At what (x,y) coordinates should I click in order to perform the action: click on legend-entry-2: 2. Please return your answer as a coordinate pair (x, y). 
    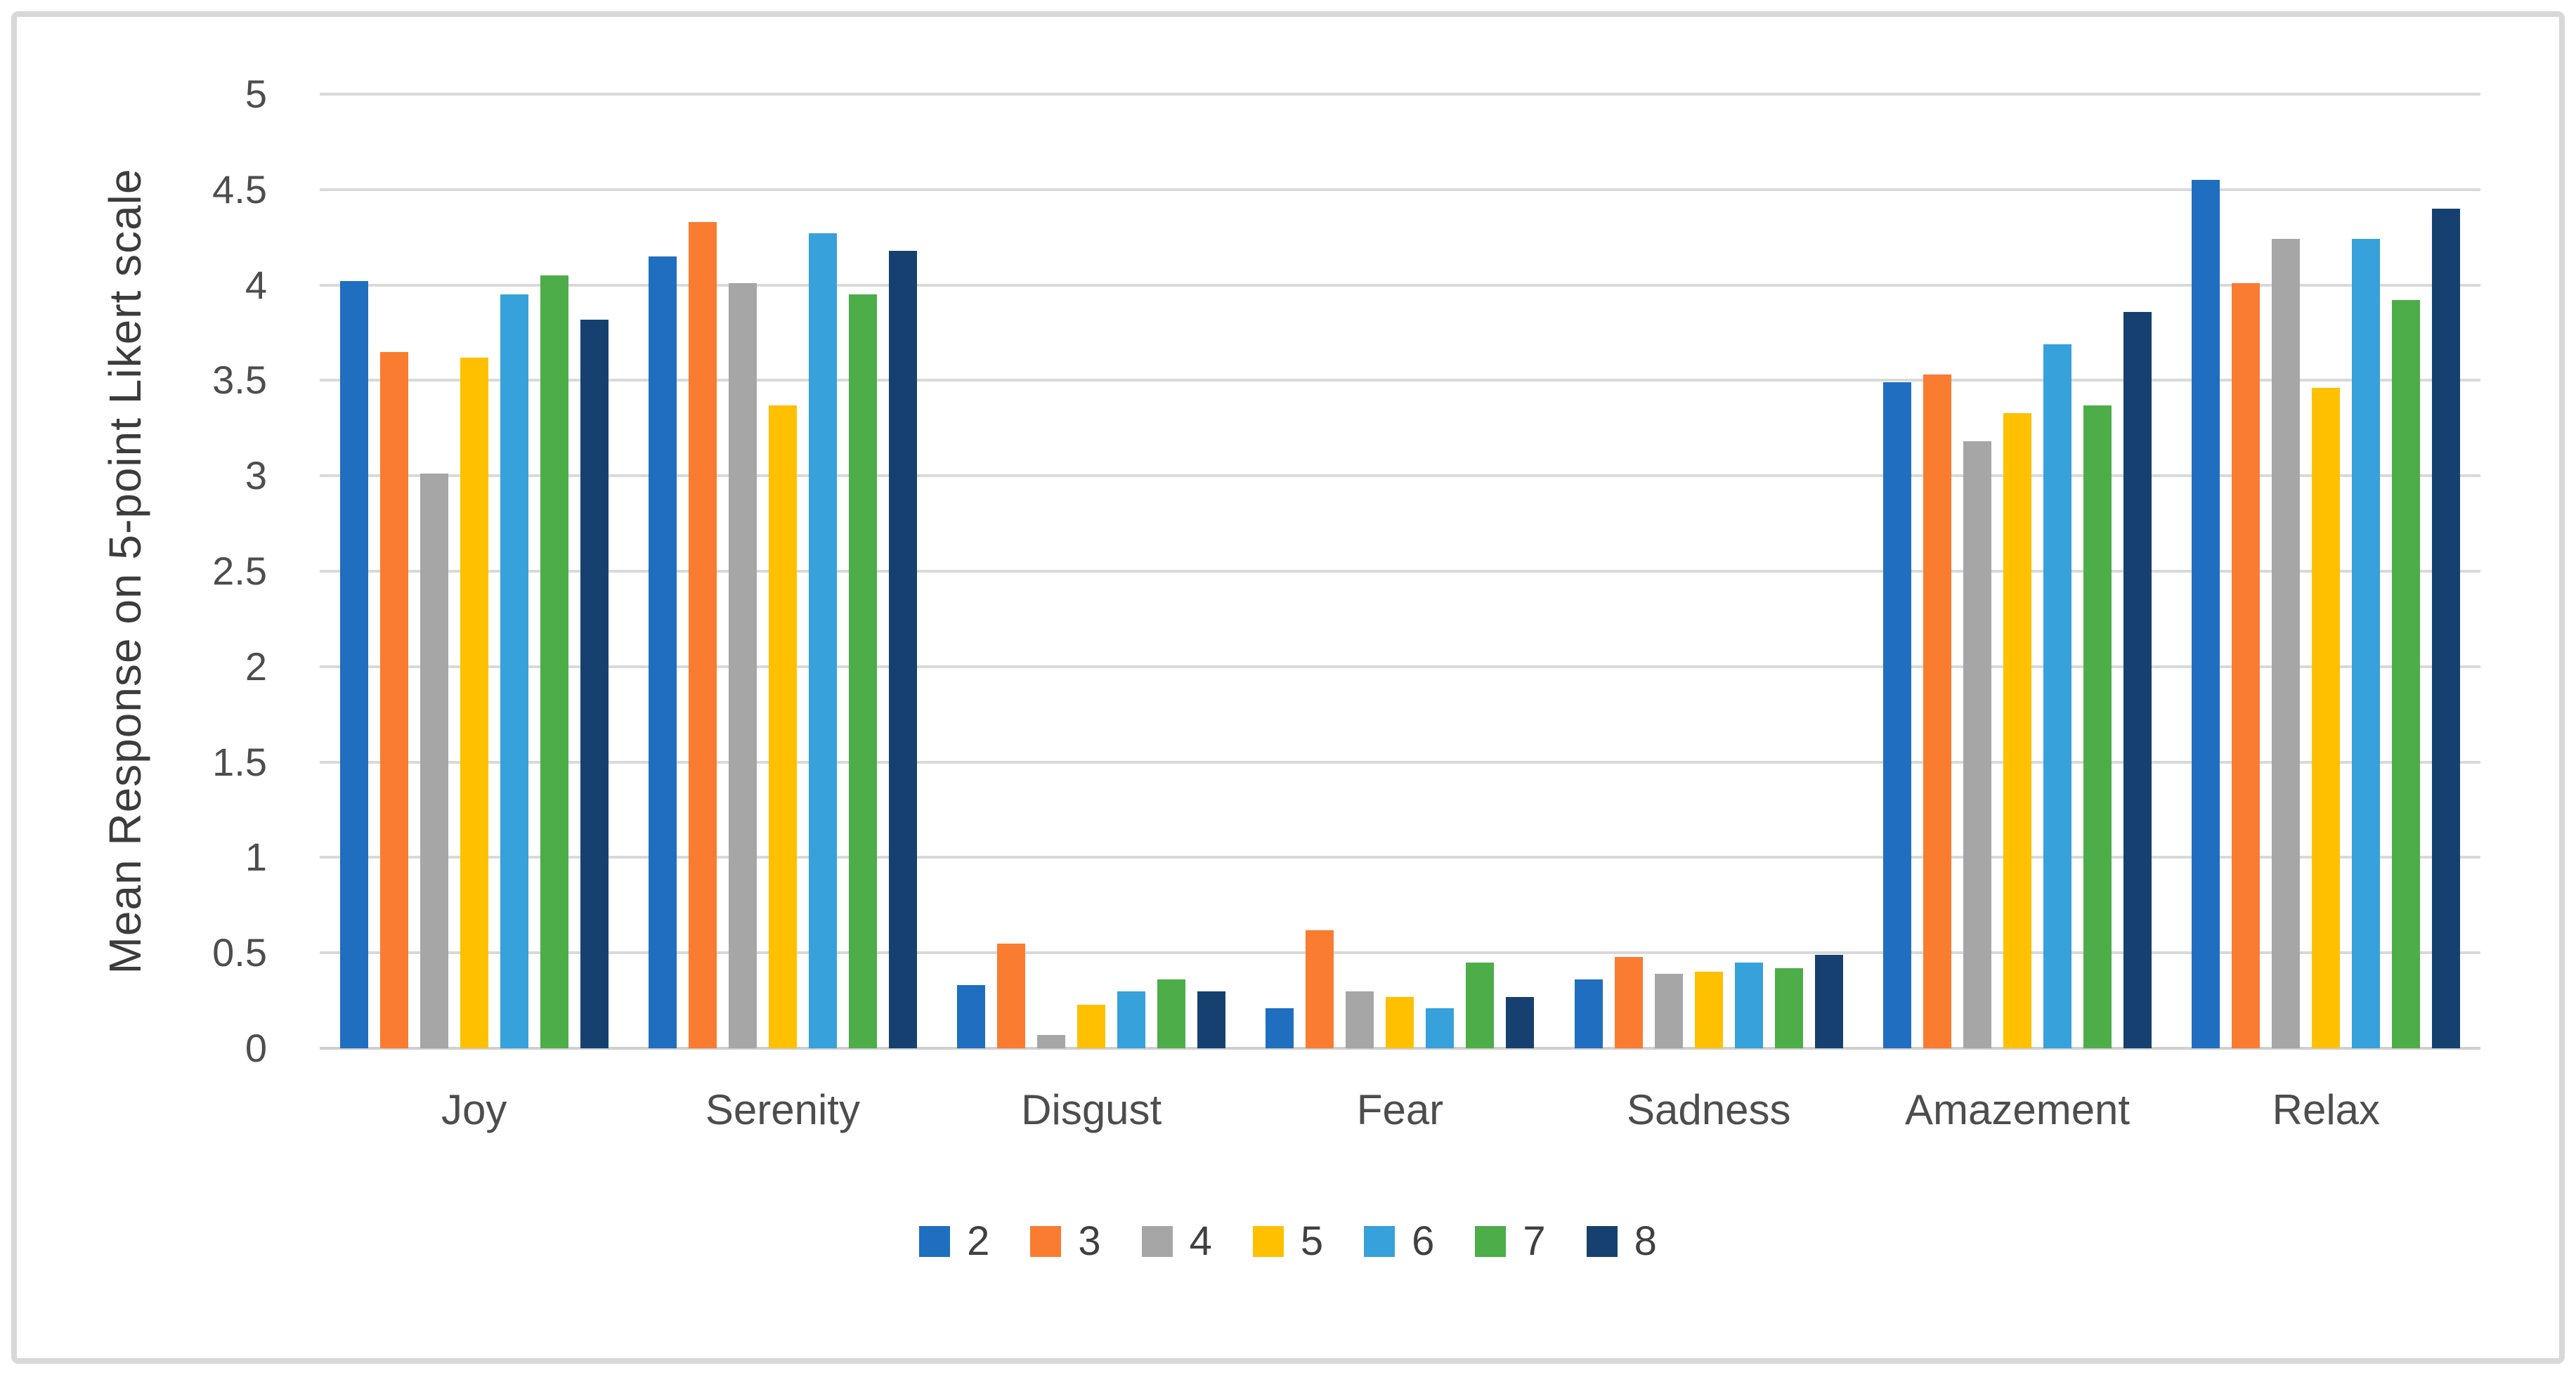
    Looking at the image, I should click on (954, 1241).